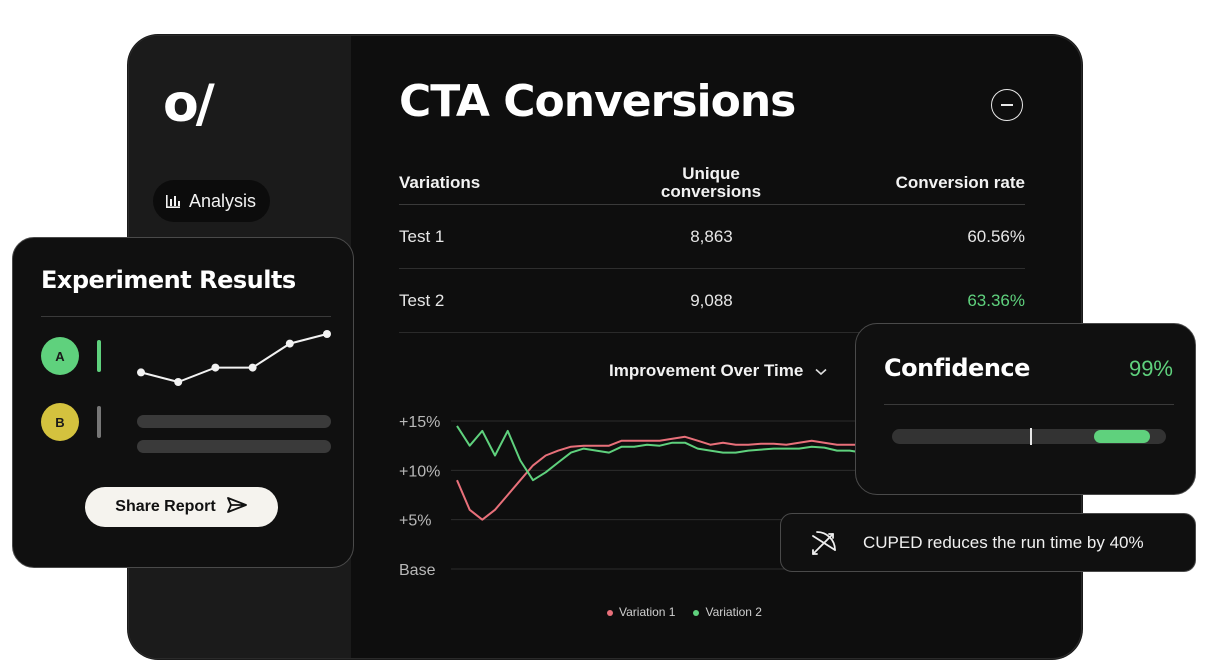  Describe the element at coordinates (1003, 542) in the screenshot. I see `cuped-text: CUPED reduces the run time by 40%` at that location.